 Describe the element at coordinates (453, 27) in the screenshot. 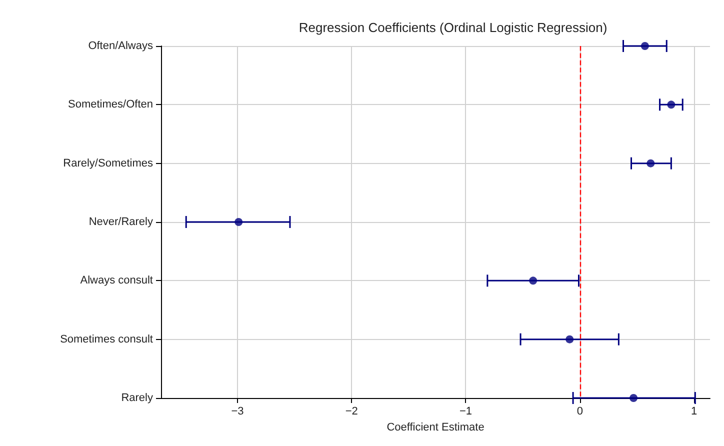

I see `chart-title: Regression Coefficients (Ordinal Logistic Regression)` at that location.